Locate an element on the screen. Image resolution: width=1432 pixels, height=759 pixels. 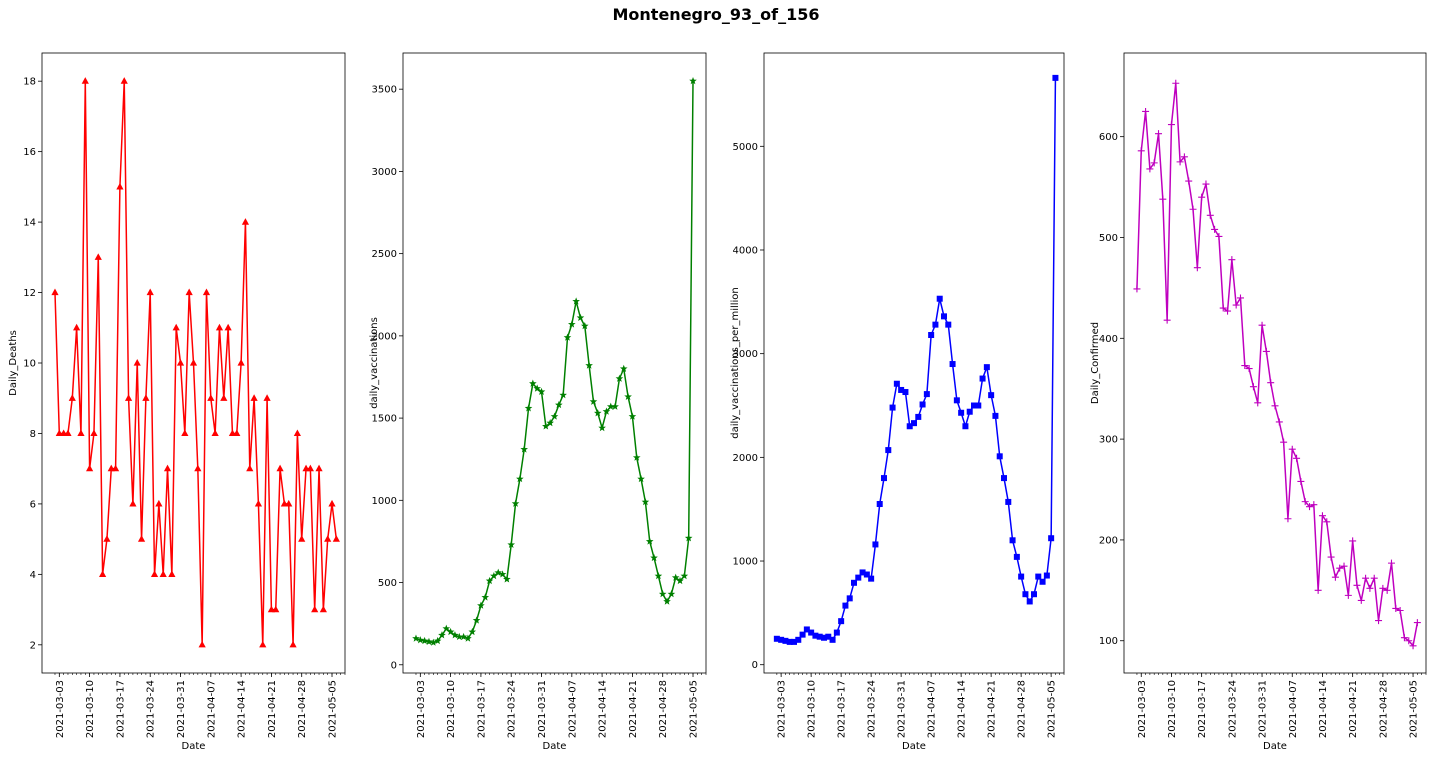
x-tick-label: 2021-04-07 is located at coordinates (932, 709).